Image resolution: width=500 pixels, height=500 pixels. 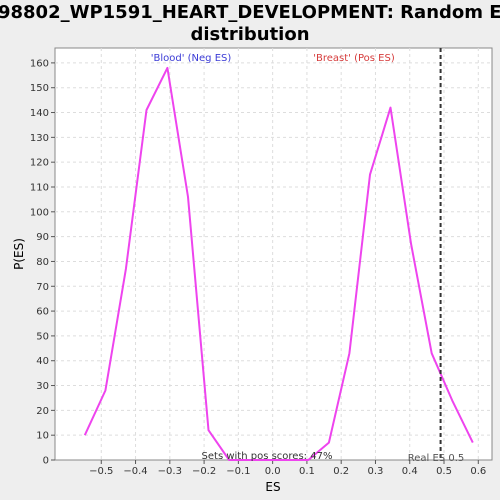 What do you see at coordinates (307, 471) in the screenshot?
I see `x-tick-label: 0.1` at bounding box center [307, 471].